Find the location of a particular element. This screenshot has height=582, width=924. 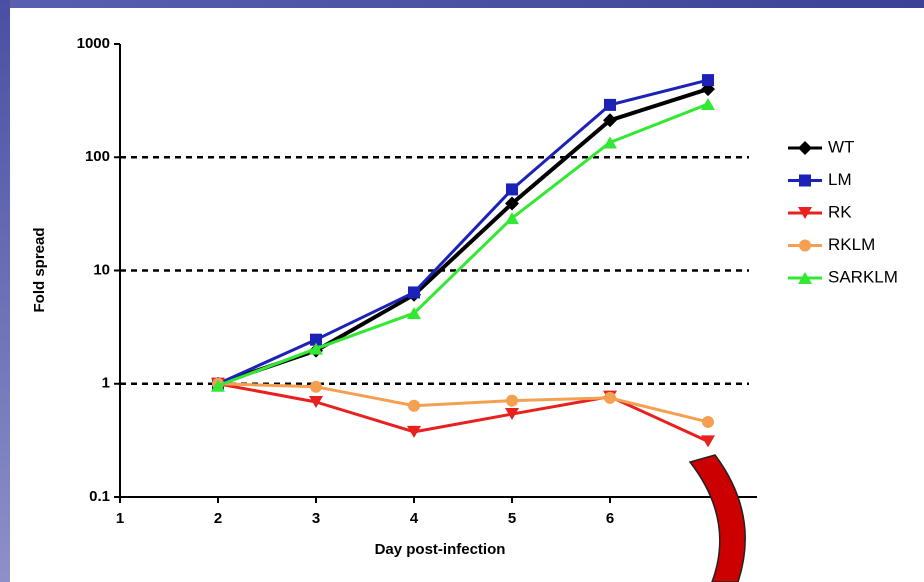

x-tick-label: 4 is located at coordinates (414, 518).